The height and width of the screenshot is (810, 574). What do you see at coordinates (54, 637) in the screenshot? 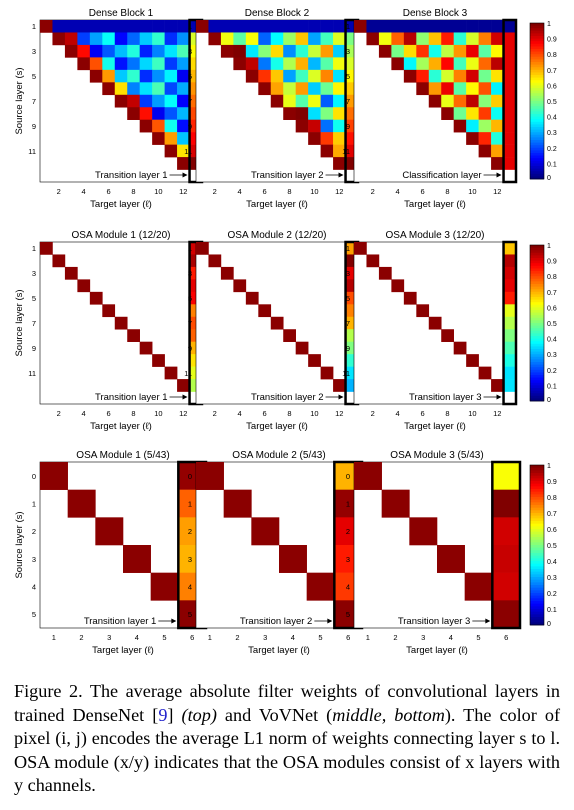
I see `x-tick-label: 1` at bounding box center [54, 637].